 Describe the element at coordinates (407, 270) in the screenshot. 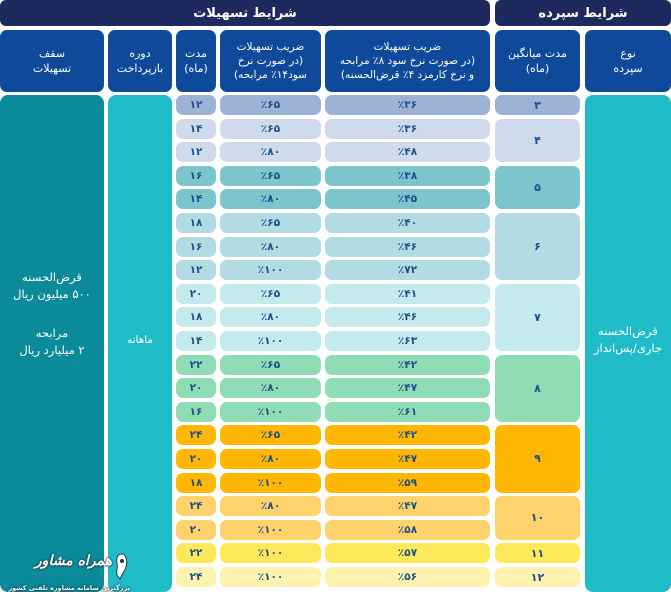

I see `coef-8-cell: ٪۷۲` at that location.